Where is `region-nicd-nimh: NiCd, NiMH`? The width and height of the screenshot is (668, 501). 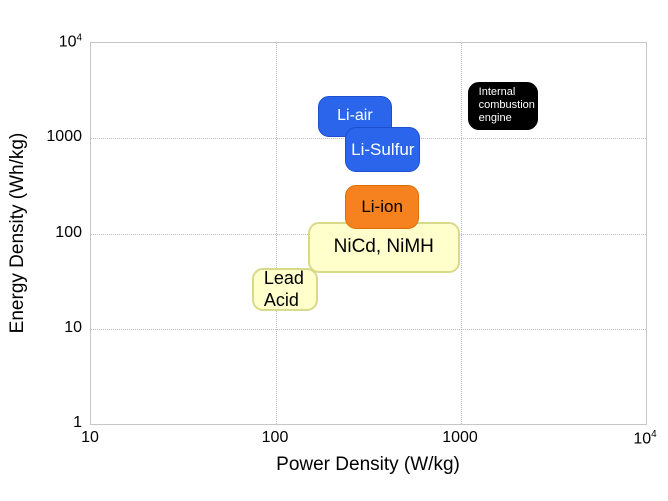 region-nicd-nimh: NiCd, NiMH is located at coordinates (383, 247).